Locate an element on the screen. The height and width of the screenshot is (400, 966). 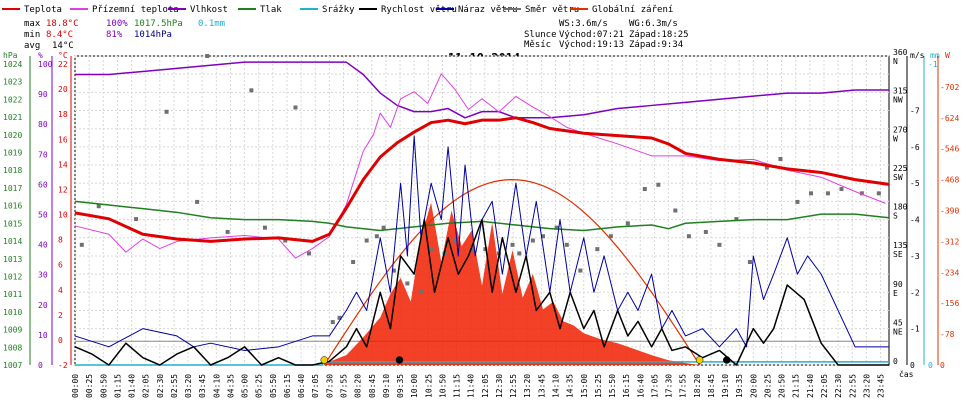
direction-compass-label: NW is located at coordinates (898, 100).